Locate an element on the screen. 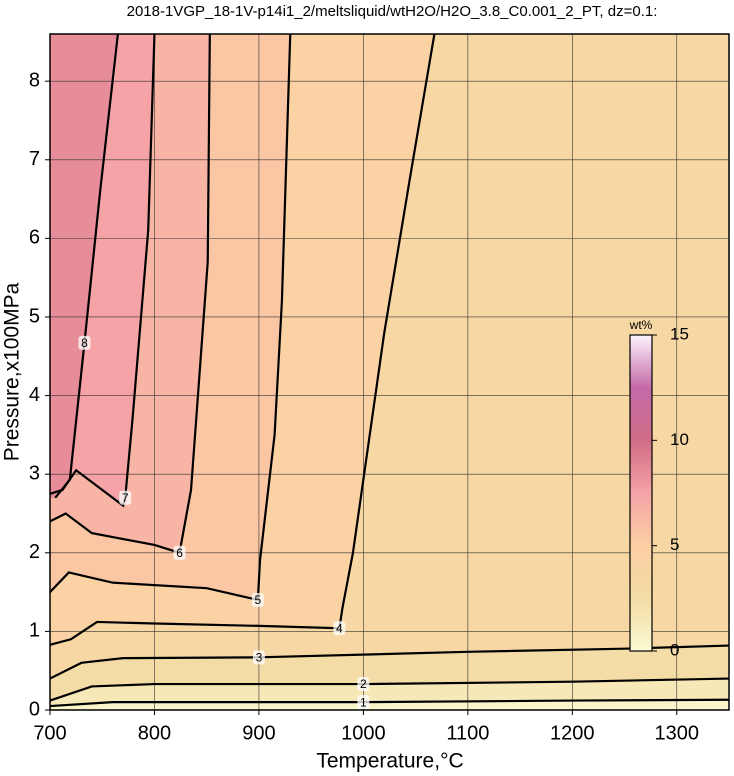  contour-label: 1 is located at coordinates (363, 702).